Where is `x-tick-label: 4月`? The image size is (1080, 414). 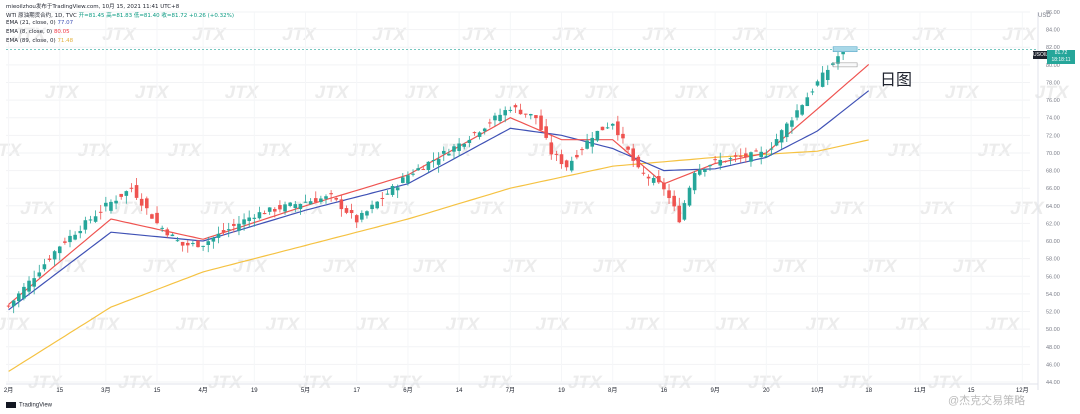
x-tick-label: 4月 is located at coordinates (202, 390).